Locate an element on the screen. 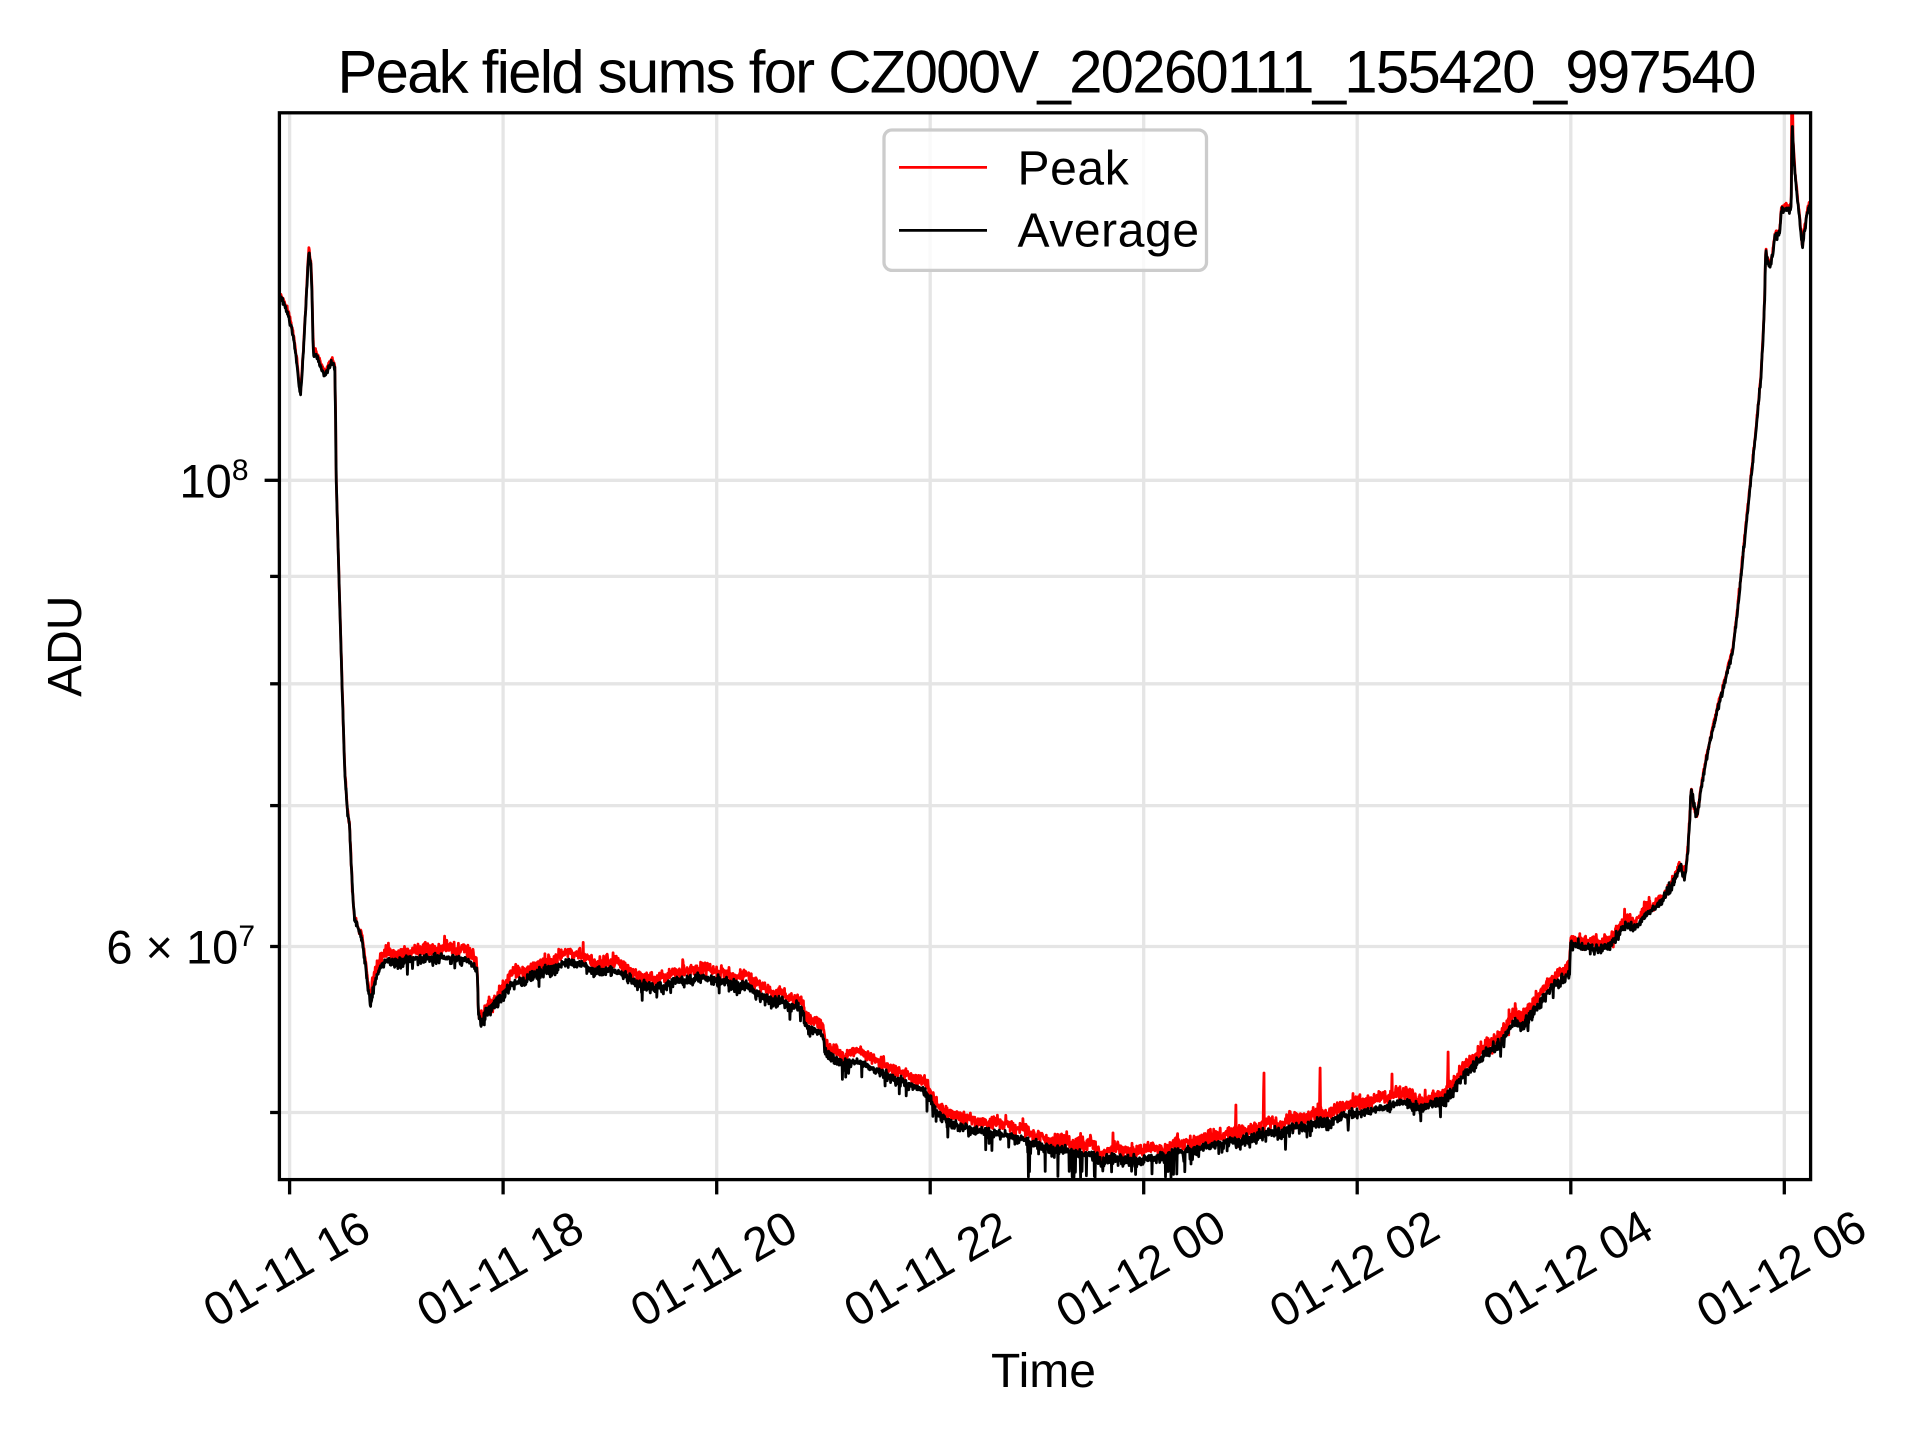 Image resolution: width=1920 pixels, height=1440 pixels. svg-text: Time is located at coordinates (1043, 1371).